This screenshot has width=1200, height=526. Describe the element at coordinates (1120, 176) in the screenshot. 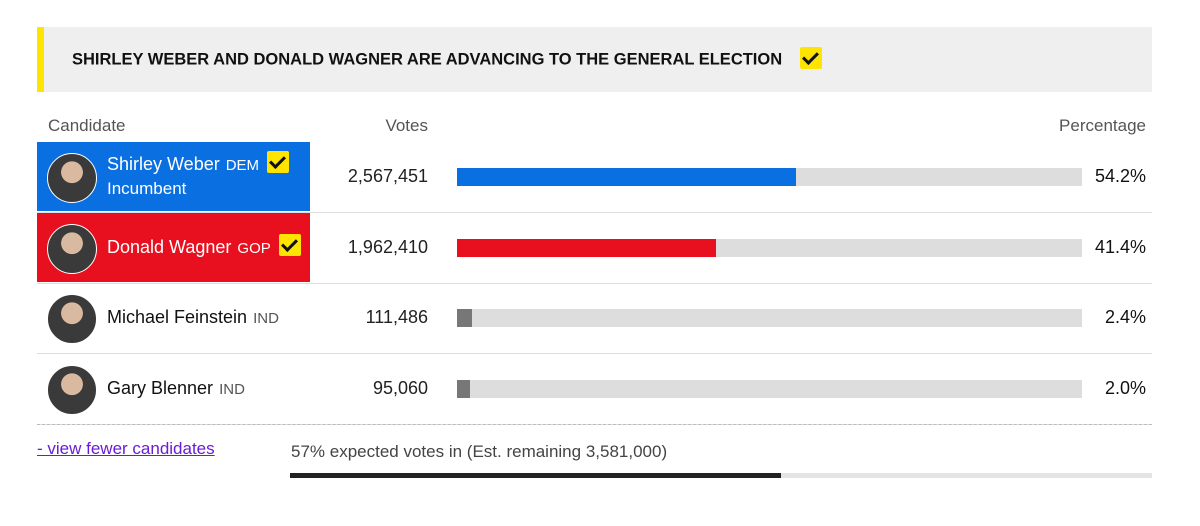

I see `percentage: 54.2%` at that location.